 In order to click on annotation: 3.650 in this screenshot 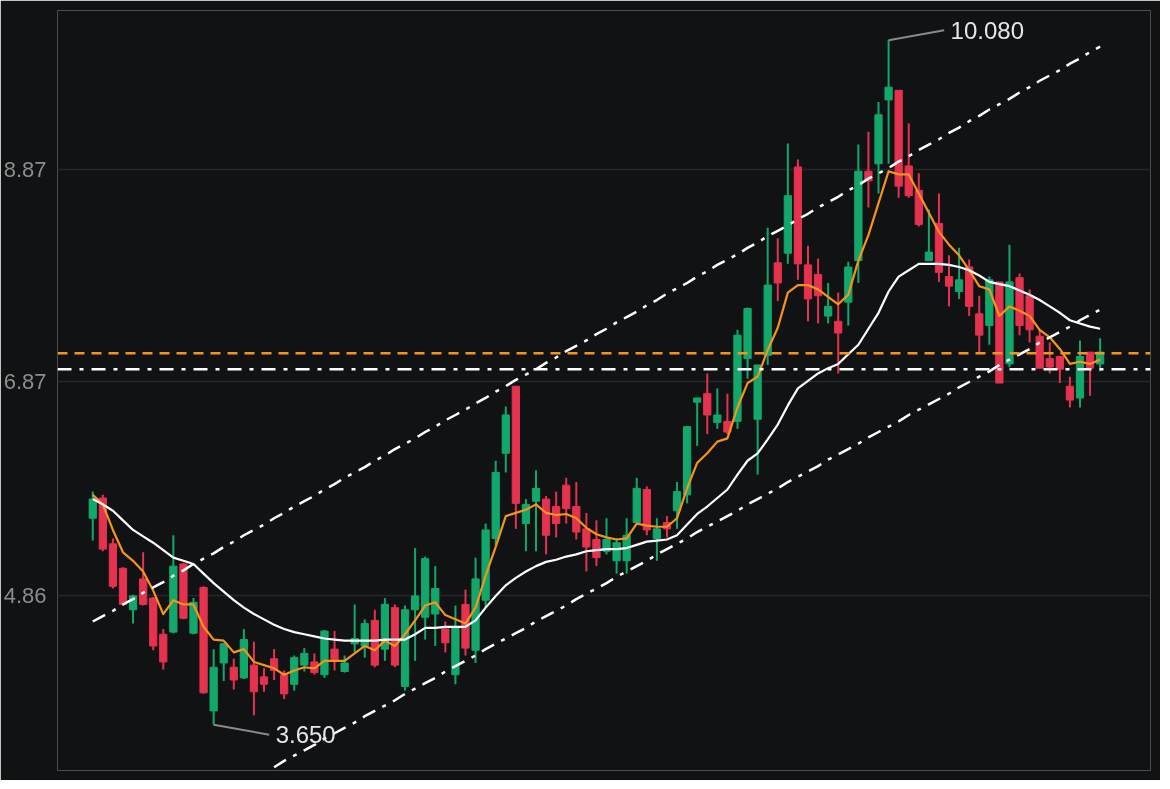, I will do `click(305, 735)`.